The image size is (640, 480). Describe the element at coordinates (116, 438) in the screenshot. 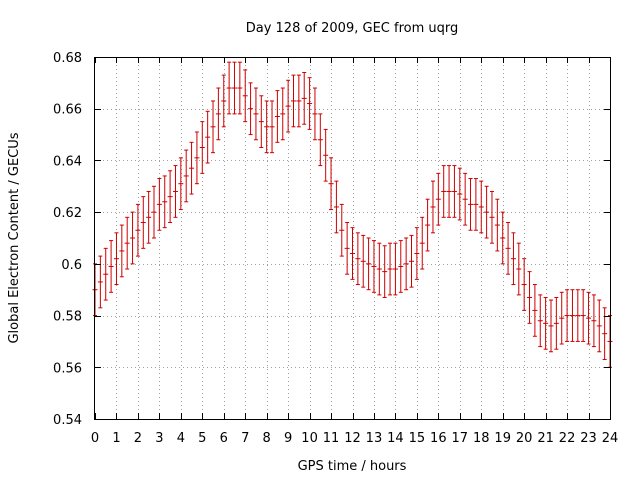

I see `x-tick-label: 1` at that location.